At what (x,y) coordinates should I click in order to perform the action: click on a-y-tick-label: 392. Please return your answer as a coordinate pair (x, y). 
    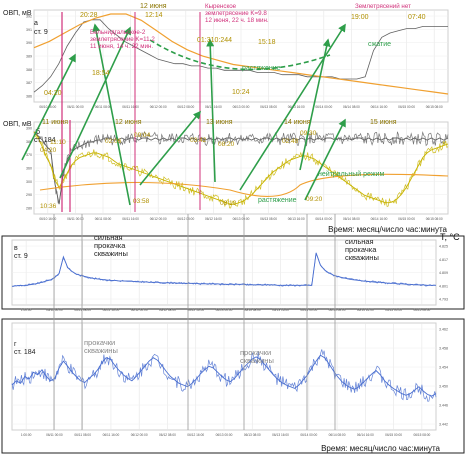
    Looking at the image, I should click on (29, 17).